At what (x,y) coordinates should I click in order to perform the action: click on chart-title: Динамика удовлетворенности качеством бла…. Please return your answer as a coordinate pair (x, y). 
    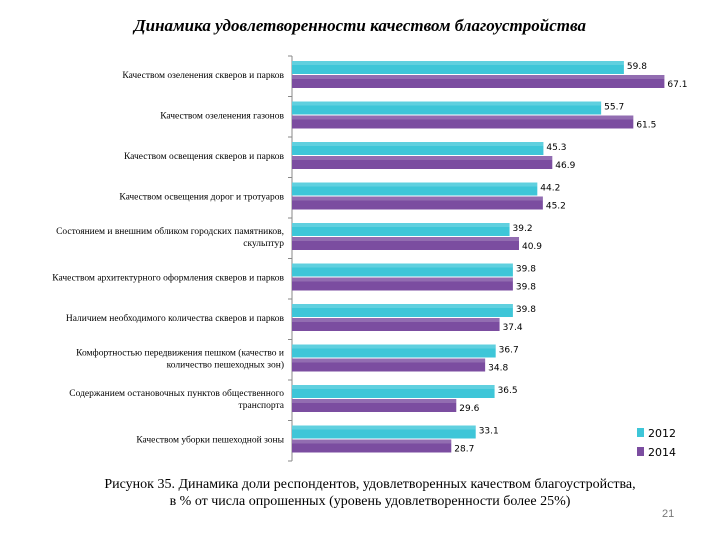
    Looking at the image, I should click on (360, 25).